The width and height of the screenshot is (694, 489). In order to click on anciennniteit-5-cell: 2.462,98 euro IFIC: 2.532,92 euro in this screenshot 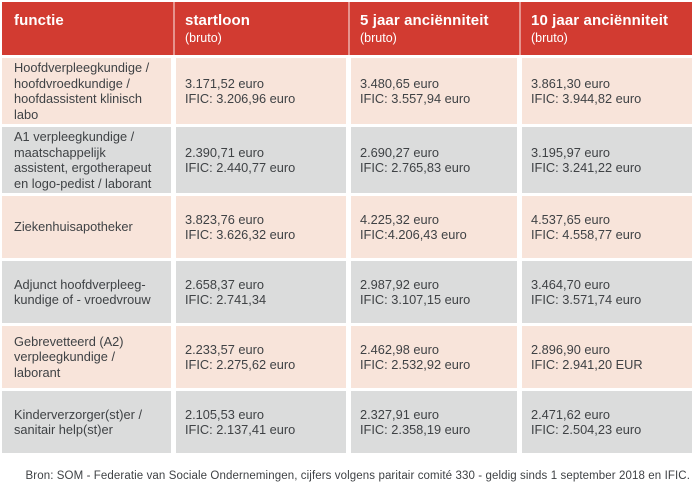, I will do `click(434, 357)`.